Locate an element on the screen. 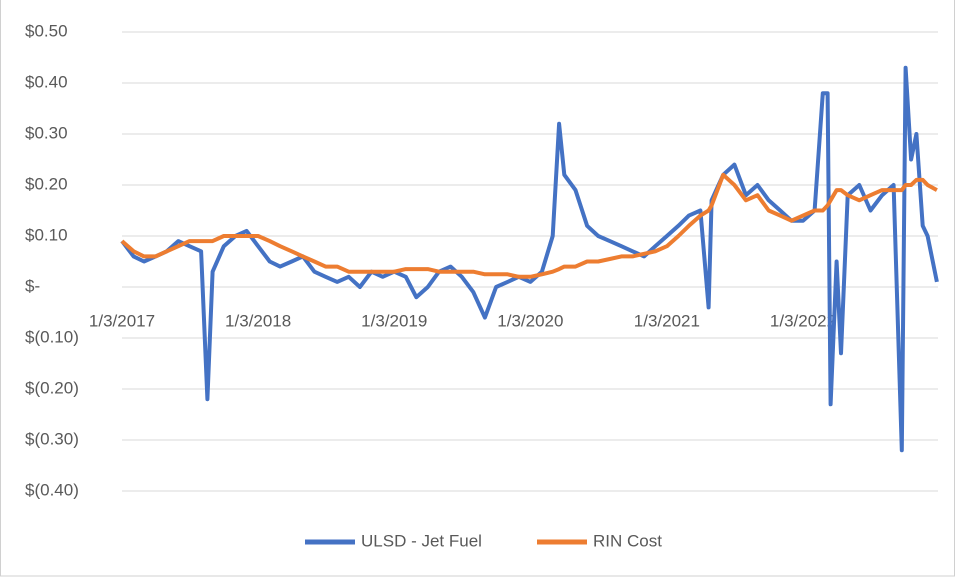 The height and width of the screenshot is (577, 956). y-tick-label: $0.30 is located at coordinates (46, 132).